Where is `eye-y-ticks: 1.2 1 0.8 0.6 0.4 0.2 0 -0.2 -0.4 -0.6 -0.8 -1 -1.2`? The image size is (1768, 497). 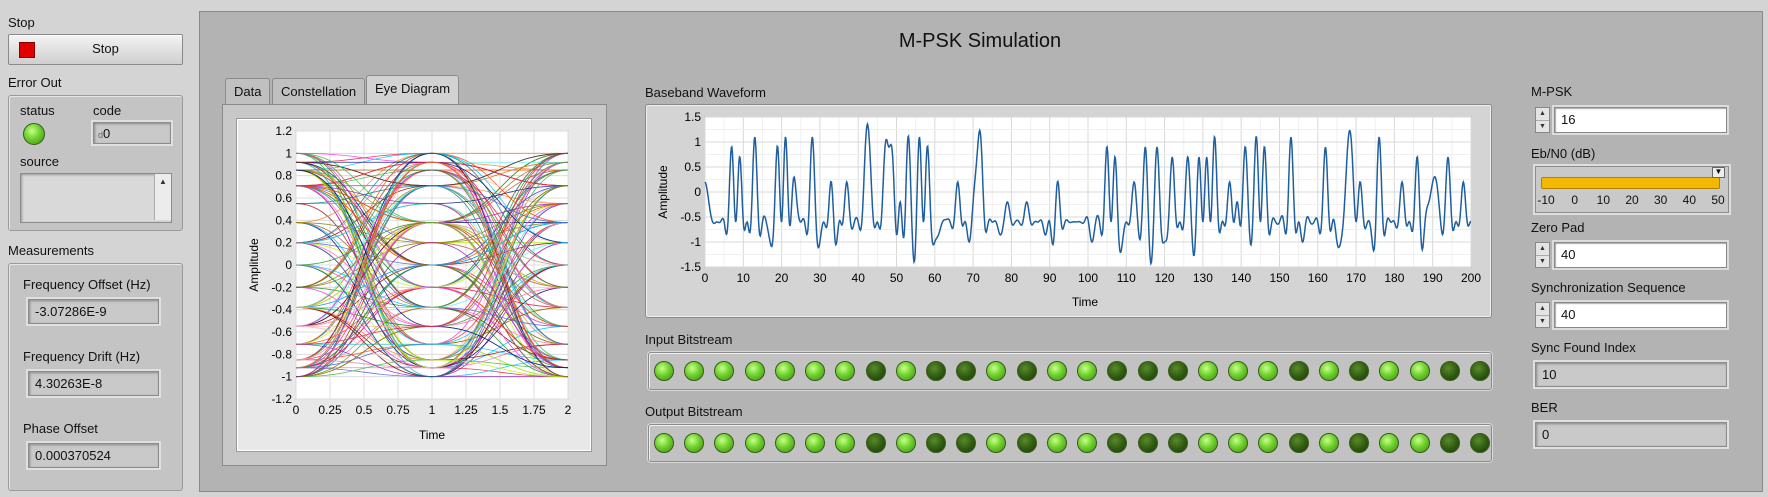 eye-y-ticks: 1.2 1 0.8 0.6 0.4 0.2 0 -0.2 -0.4 -0.6 -0.8 -1 -1.2 is located at coordinates (281, 265).